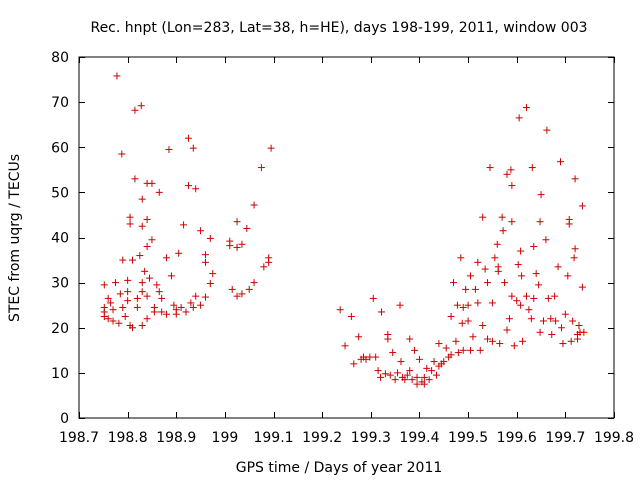 This screenshot has height=480, width=640. Describe the element at coordinates (339, 468) in the screenshot. I see `x-axis-label: GPS time / Days of year 2011` at that location.